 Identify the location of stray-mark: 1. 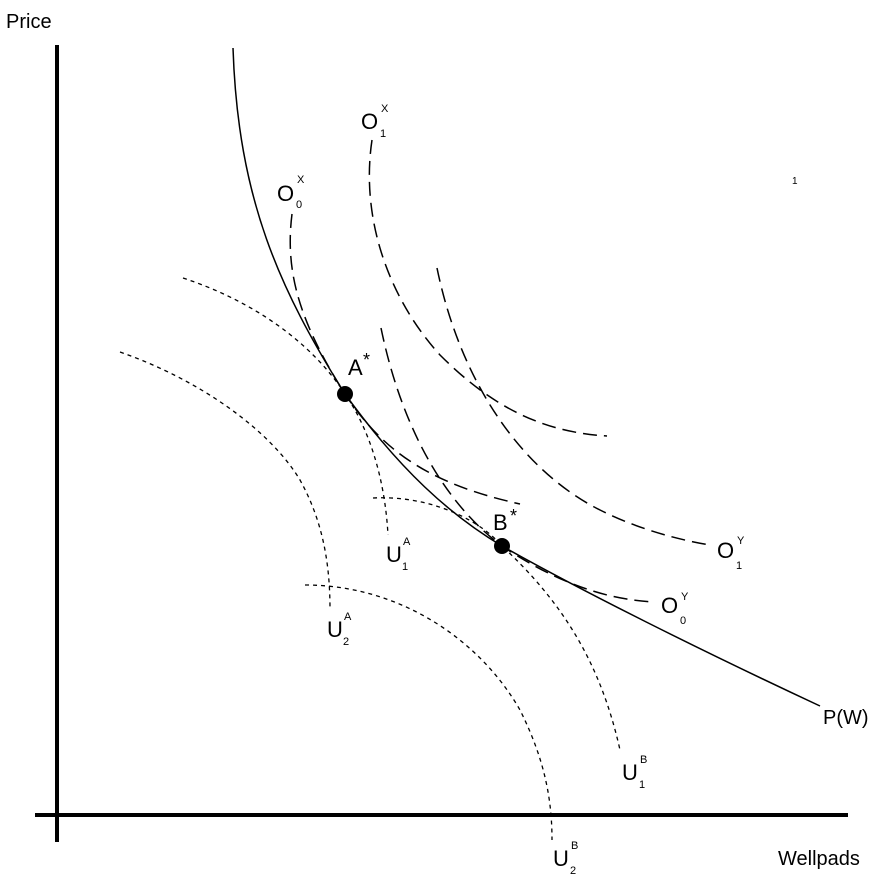
(795, 181).